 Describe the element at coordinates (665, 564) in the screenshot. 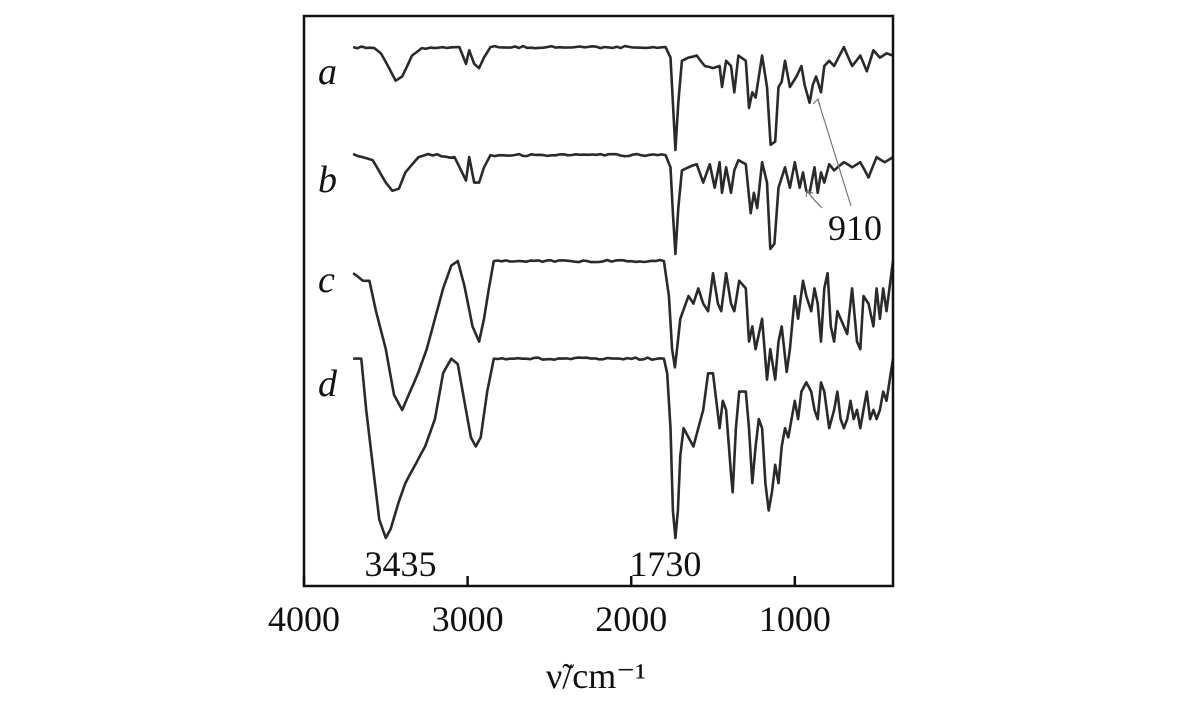

I see `annotation-1730: 1730` at that location.